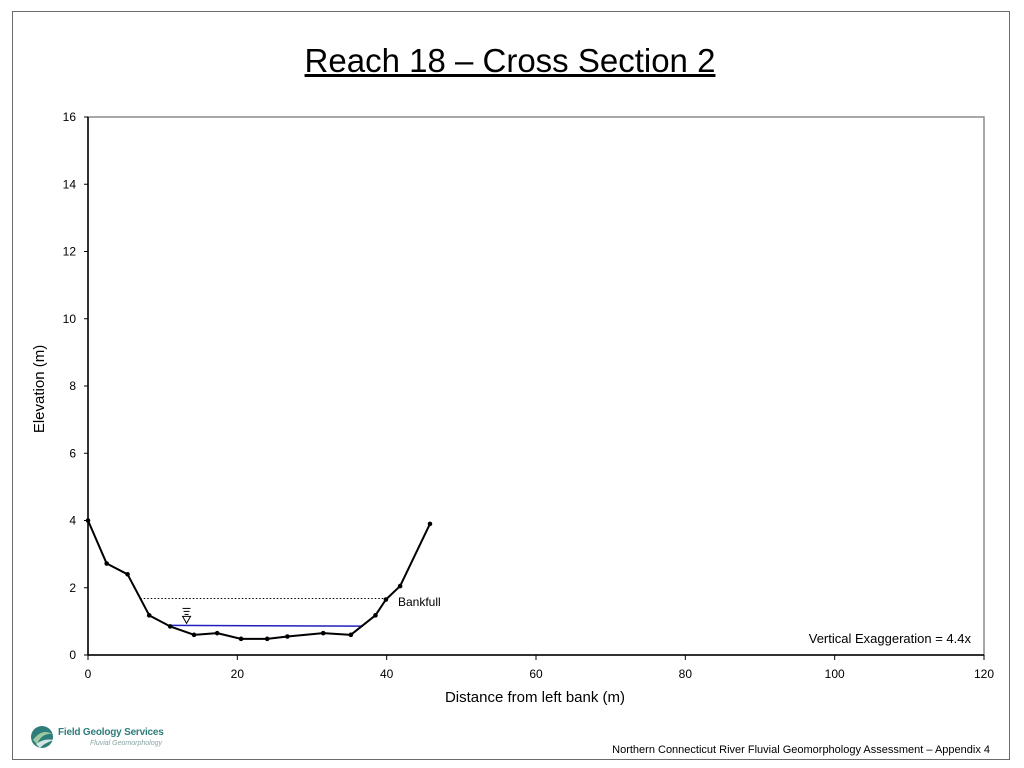 The height and width of the screenshot is (768, 1024). I want to click on bankfull-label: Bankfull, so click(419, 602).